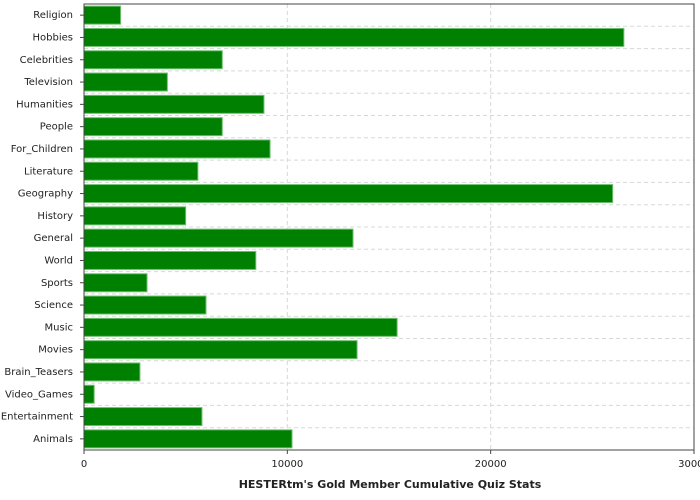 This screenshot has height=500, width=700. Describe the element at coordinates (84, 464) in the screenshot. I see `x-tick-label: 0` at that location.